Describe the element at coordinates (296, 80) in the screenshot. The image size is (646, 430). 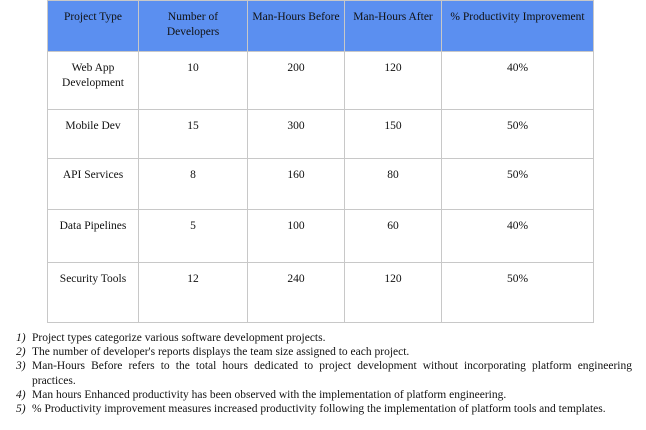
I see `table-cell: 200` at that location.